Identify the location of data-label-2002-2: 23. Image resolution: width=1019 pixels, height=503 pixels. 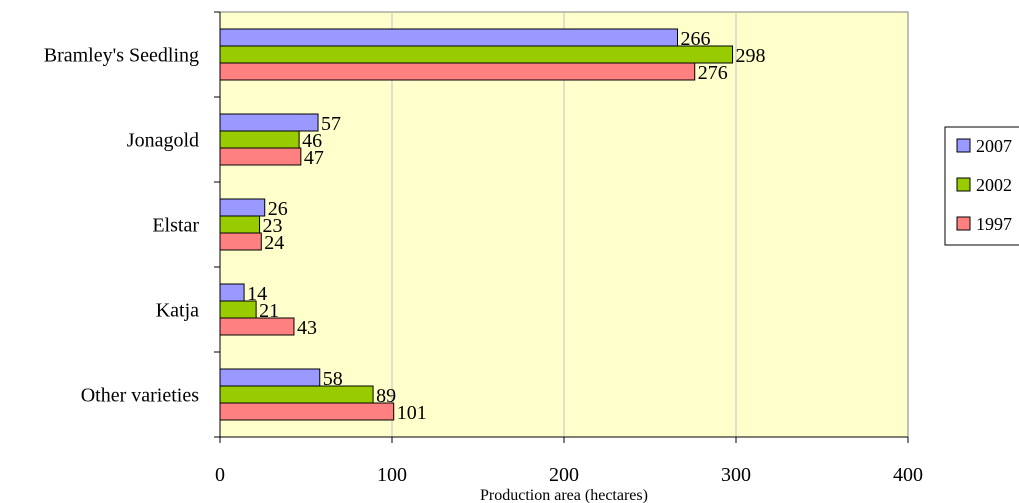
(273, 226).